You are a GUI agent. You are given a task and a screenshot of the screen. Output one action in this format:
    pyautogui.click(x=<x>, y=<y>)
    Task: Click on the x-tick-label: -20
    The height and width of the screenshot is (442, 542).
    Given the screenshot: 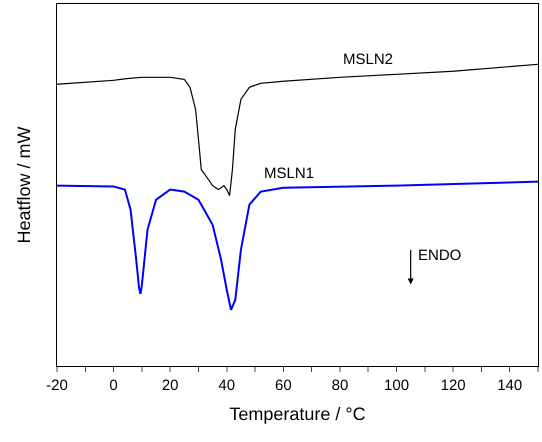 What is the action you would take?
    pyautogui.click(x=57, y=385)
    